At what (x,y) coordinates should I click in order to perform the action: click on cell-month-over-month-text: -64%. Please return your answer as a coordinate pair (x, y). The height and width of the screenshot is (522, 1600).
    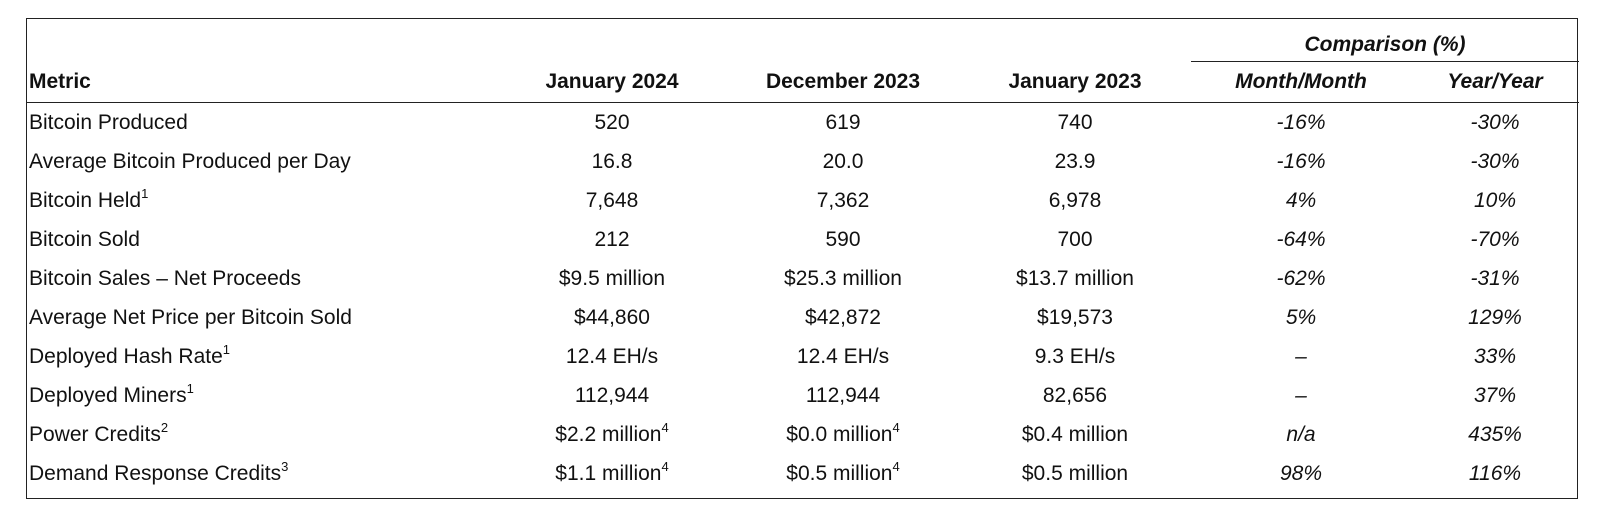
    Looking at the image, I should click on (1301, 239).